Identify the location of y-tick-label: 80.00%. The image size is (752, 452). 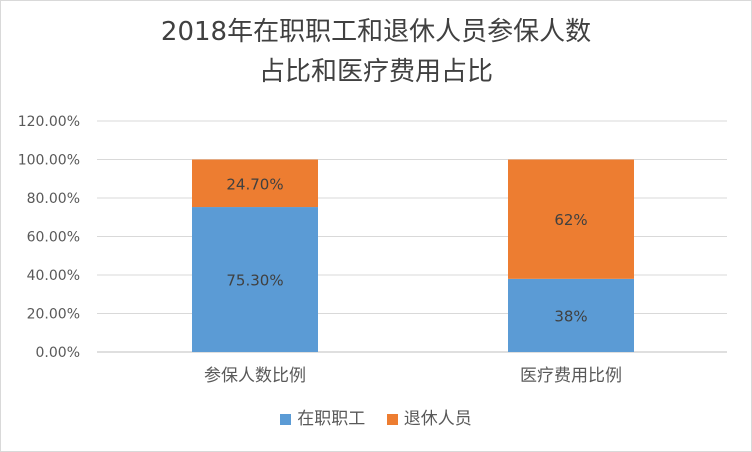
(53, 199).